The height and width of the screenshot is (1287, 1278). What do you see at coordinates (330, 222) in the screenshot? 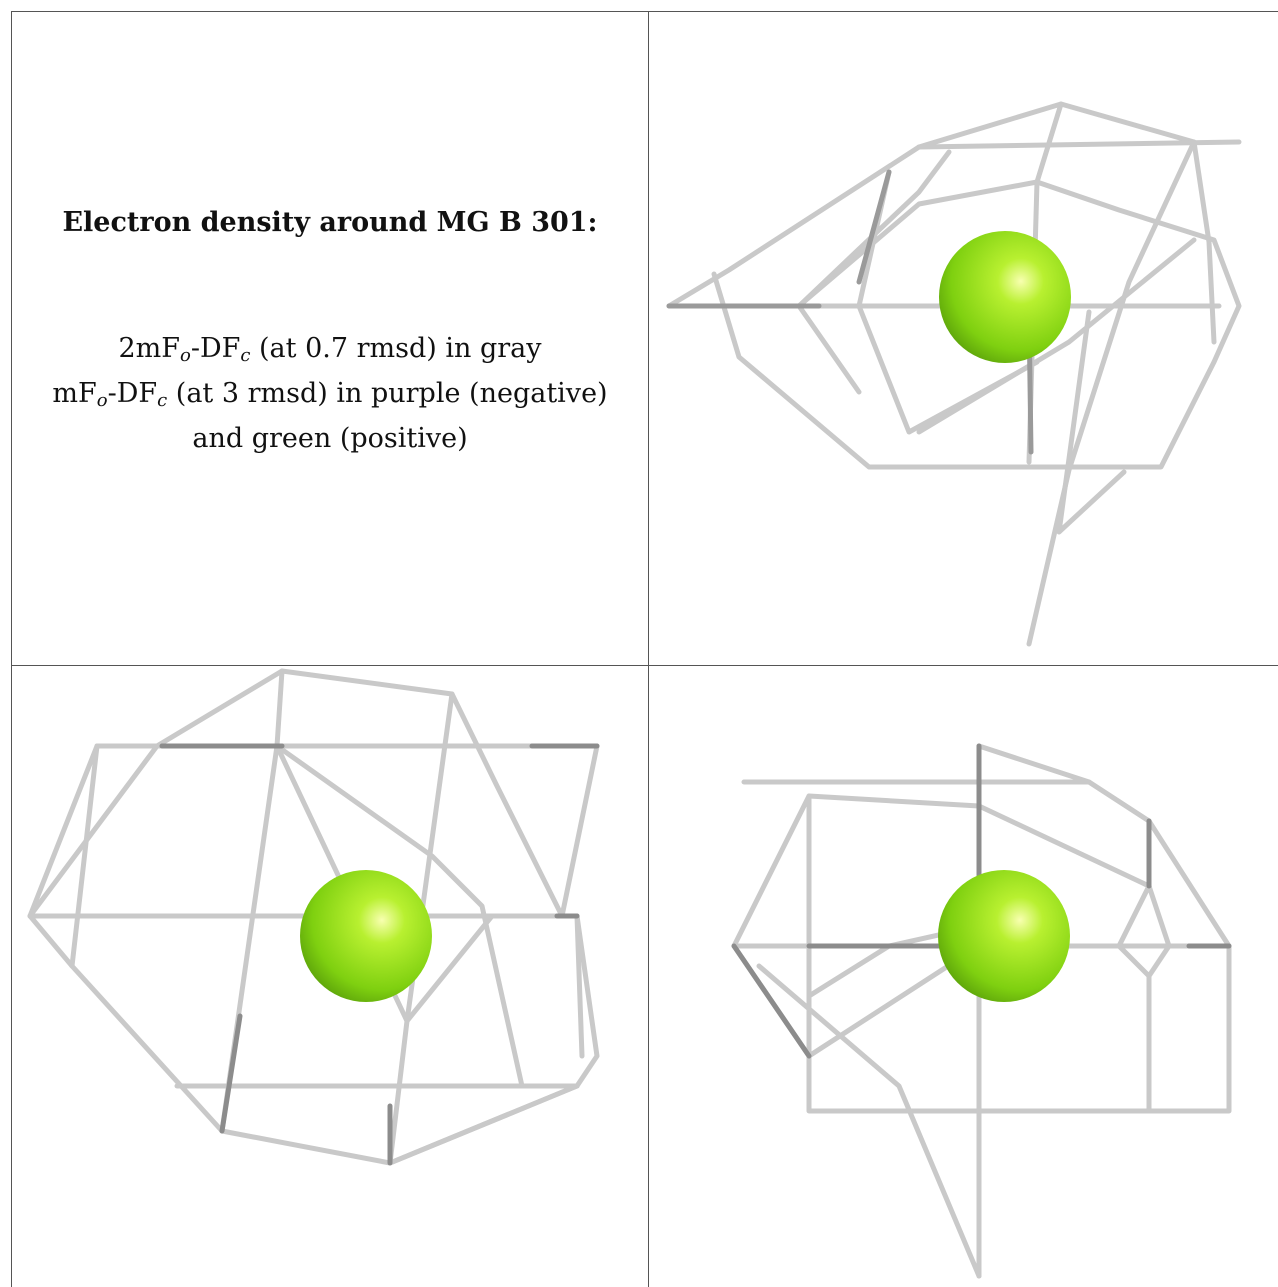
I see `legend-title: Electron density around MG B 301:` at bounding box center [330, 222].